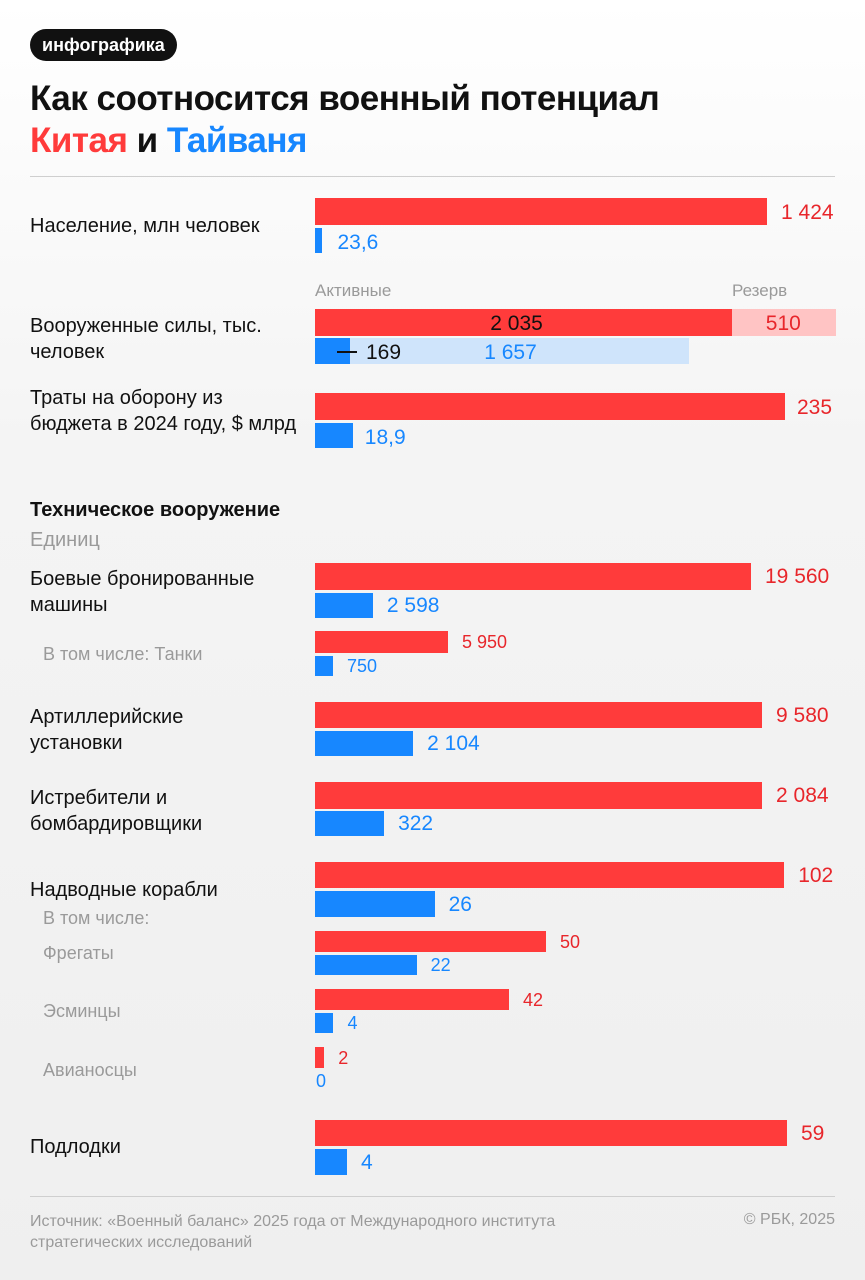  I want to click on bar-fighters-taiwan, so click(350, 823).